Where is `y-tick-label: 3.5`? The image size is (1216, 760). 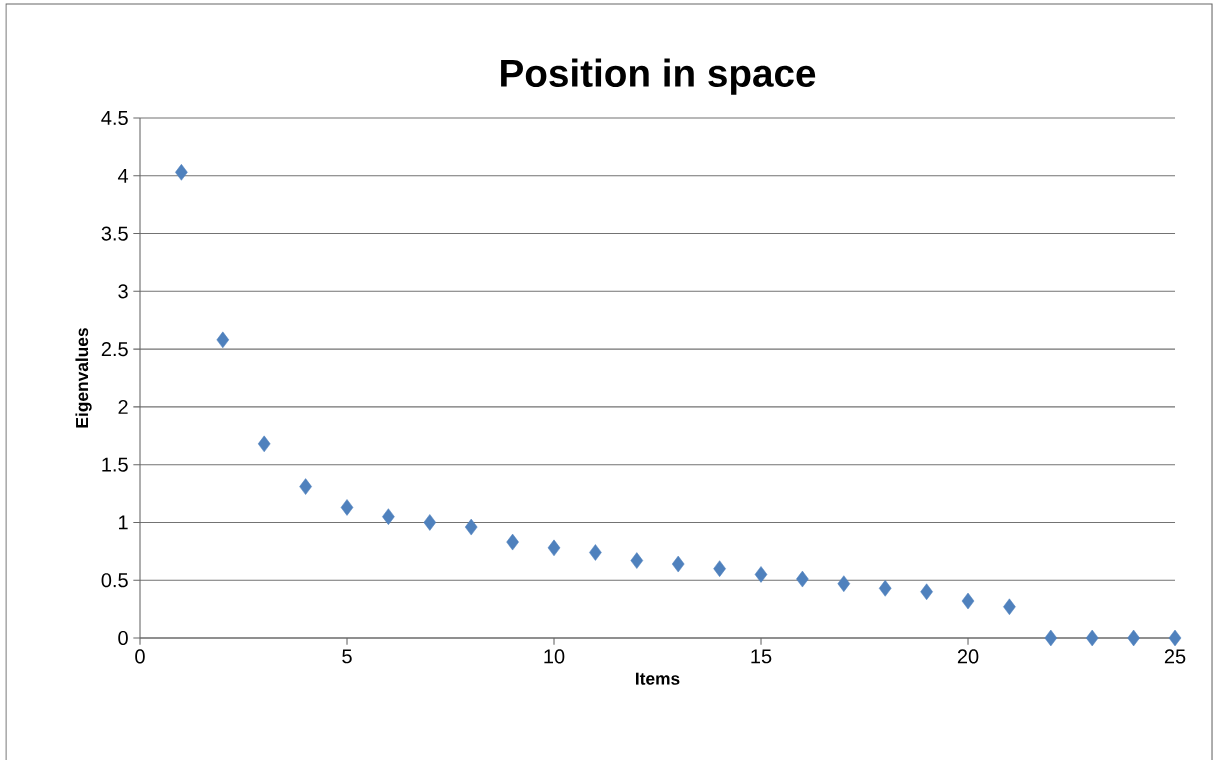
y-tick-label: 3.5 is located at coordinates (114, 233).